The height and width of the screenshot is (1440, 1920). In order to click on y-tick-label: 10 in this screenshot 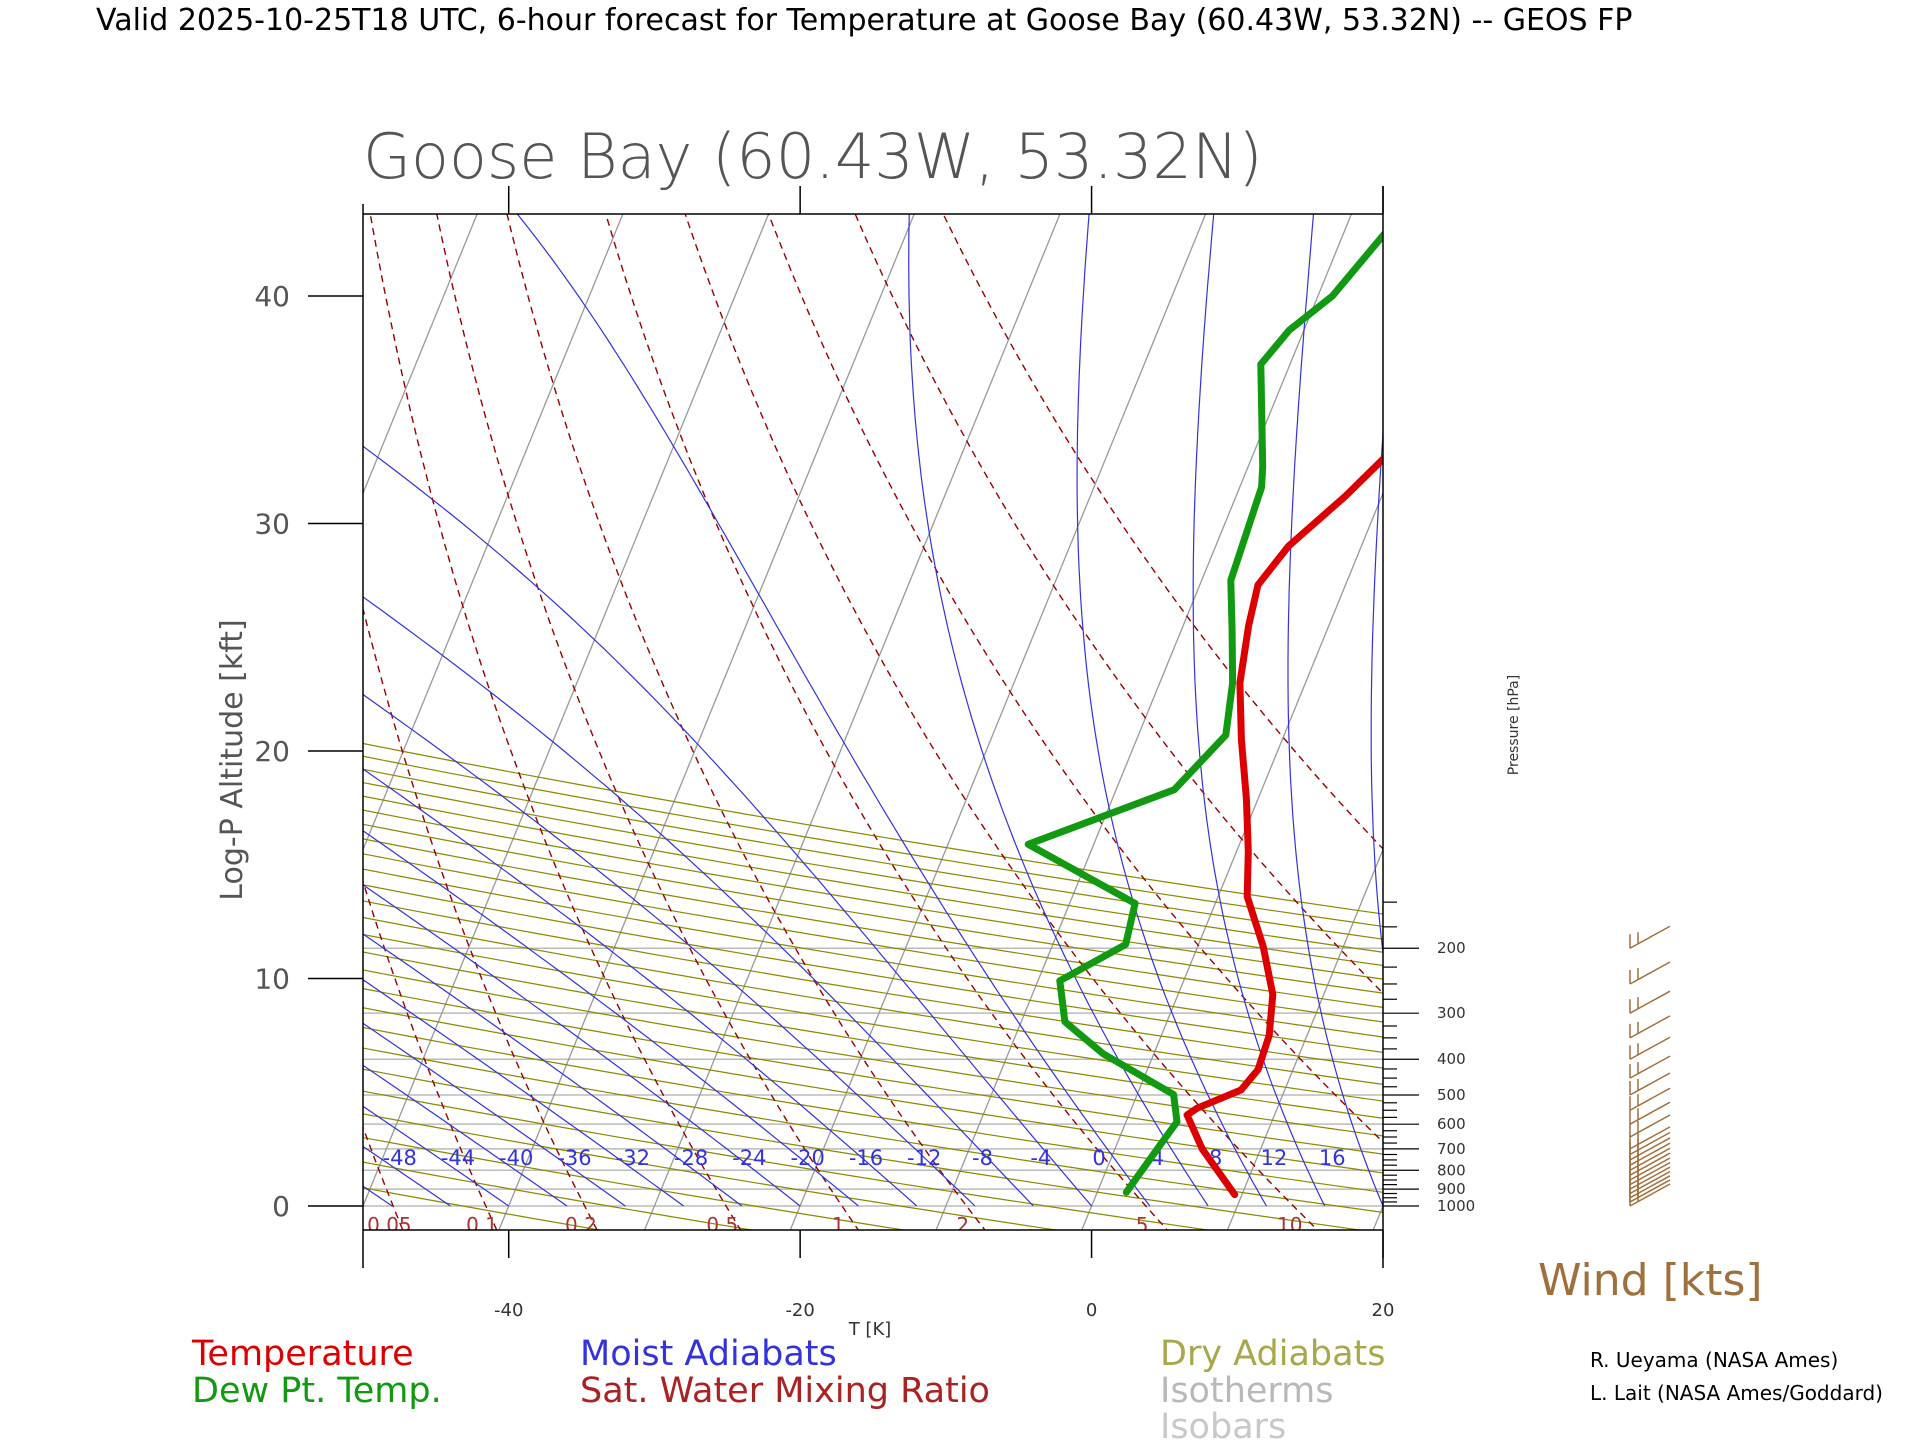, I will do `click(272, 979)`.